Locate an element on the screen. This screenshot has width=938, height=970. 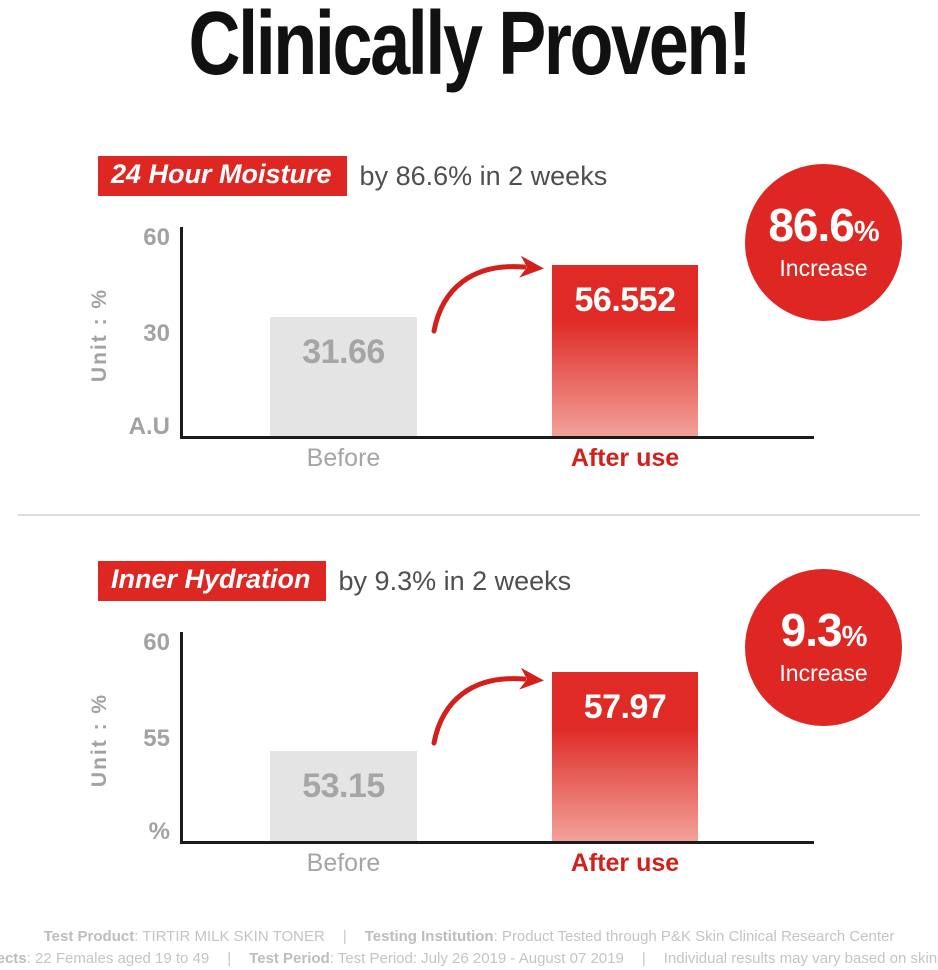
testing-institution-label: Testing Institution is located at coordinates (429, 936).